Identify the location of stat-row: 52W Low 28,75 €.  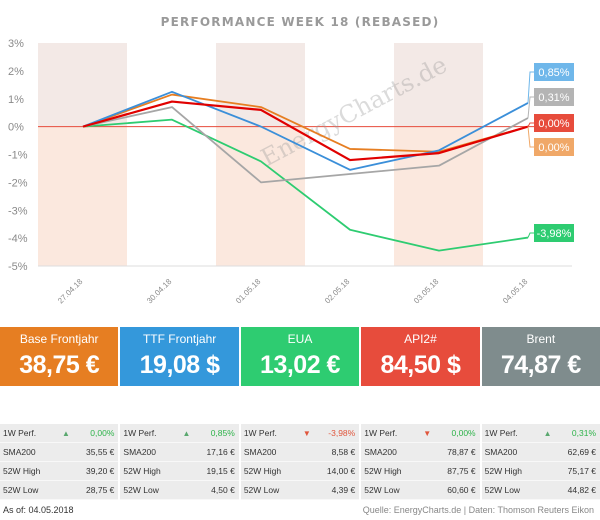
(59, 490).